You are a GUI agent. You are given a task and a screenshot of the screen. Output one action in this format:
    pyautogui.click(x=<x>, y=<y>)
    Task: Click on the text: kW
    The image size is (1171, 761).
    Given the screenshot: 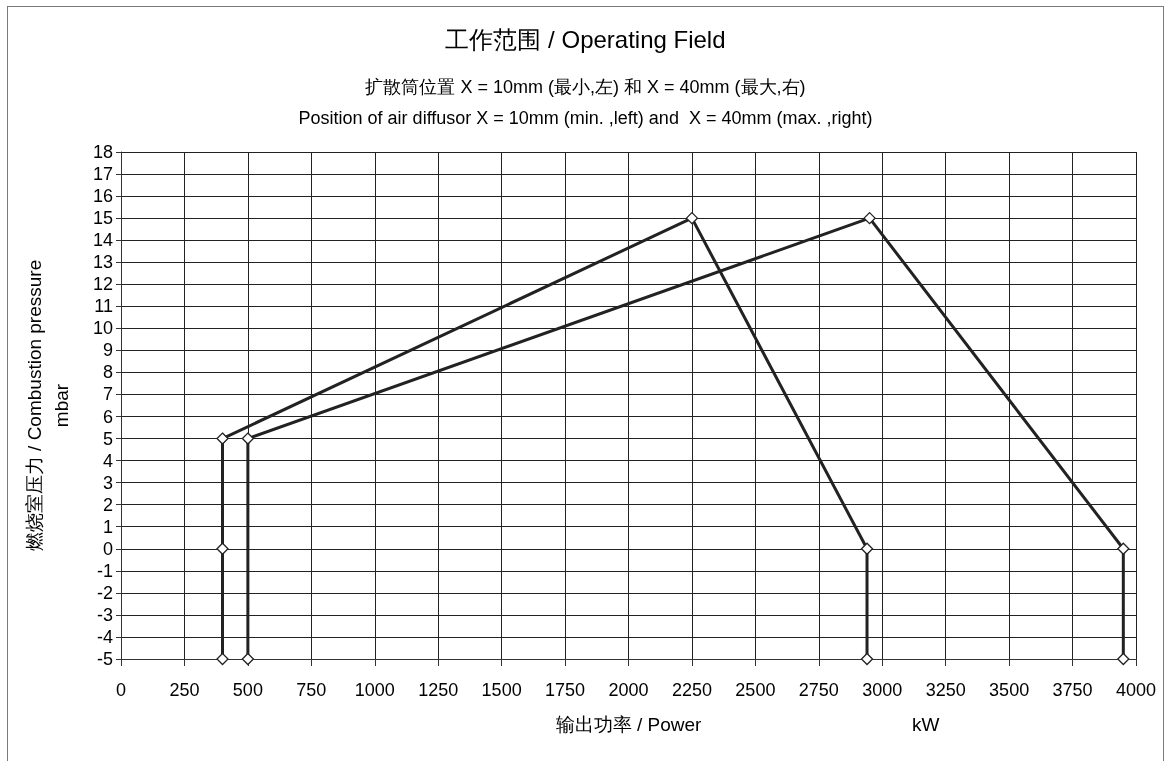 What is the action you would take?
    pyautogui.click(x=926, y=724)
    